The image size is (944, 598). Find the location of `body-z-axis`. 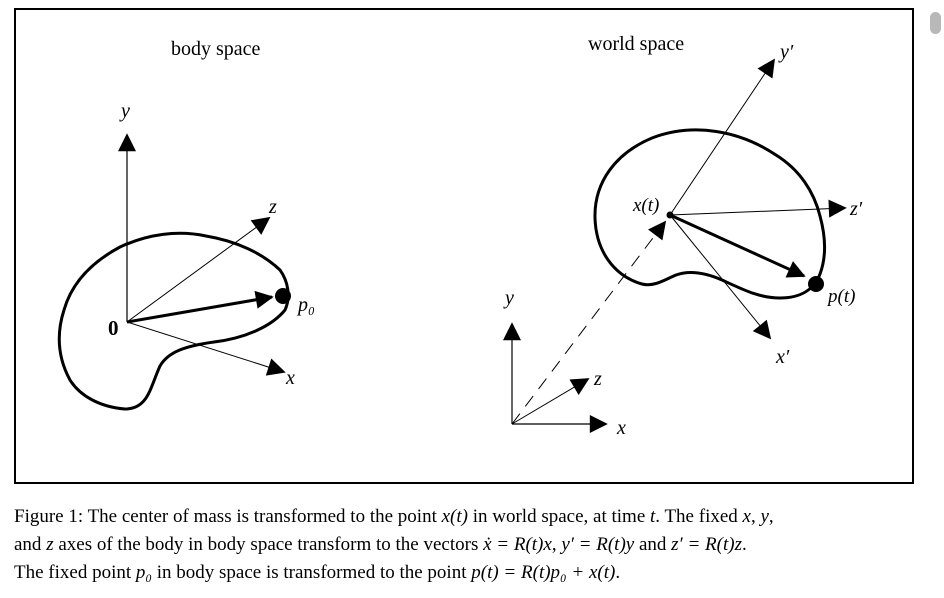

body-z-axis is located at coordinates (198, 269).